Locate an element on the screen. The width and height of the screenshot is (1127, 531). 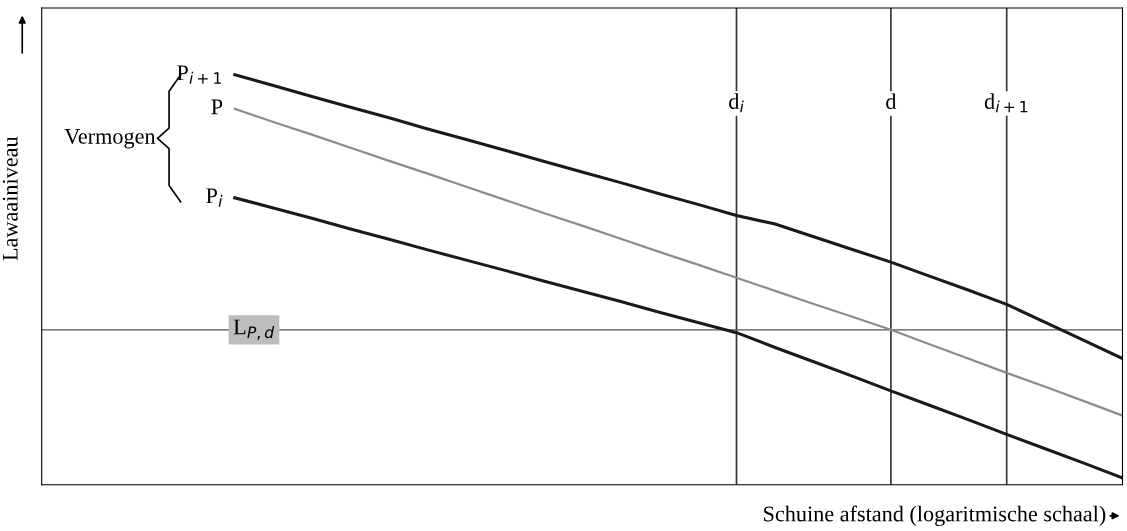
y-axis-title: Lawaainiveau is located at coordinates (10, 198).